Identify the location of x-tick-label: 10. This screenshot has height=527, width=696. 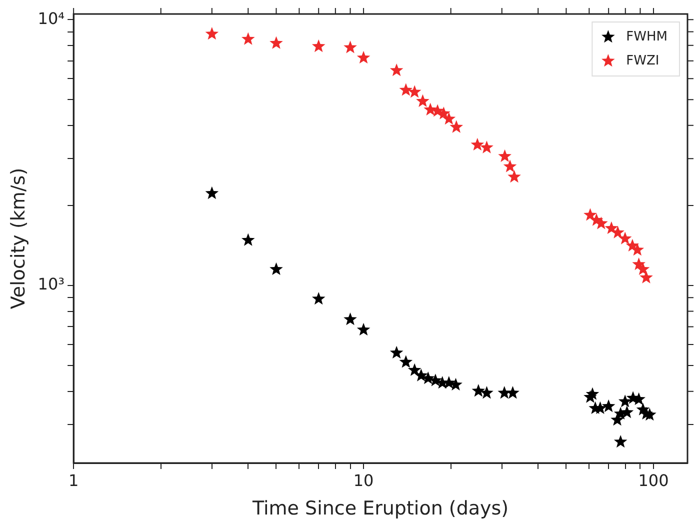
(363, 480).